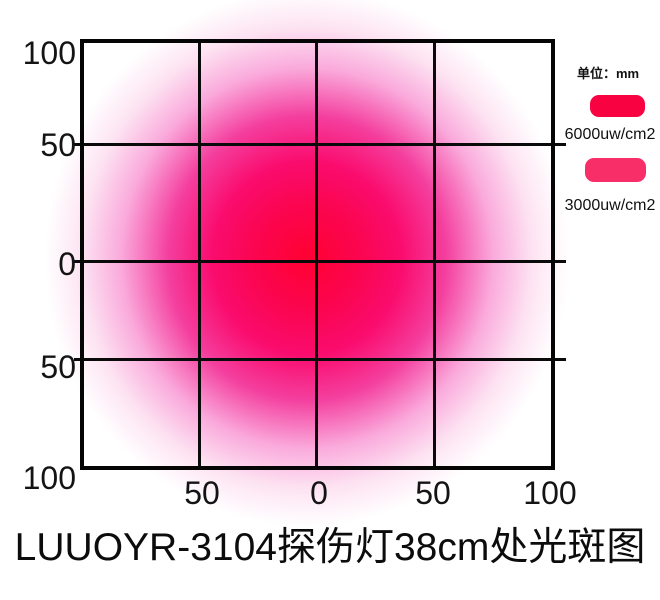  I want to click on corner-tick-label-100: 100, so click(49, 478).